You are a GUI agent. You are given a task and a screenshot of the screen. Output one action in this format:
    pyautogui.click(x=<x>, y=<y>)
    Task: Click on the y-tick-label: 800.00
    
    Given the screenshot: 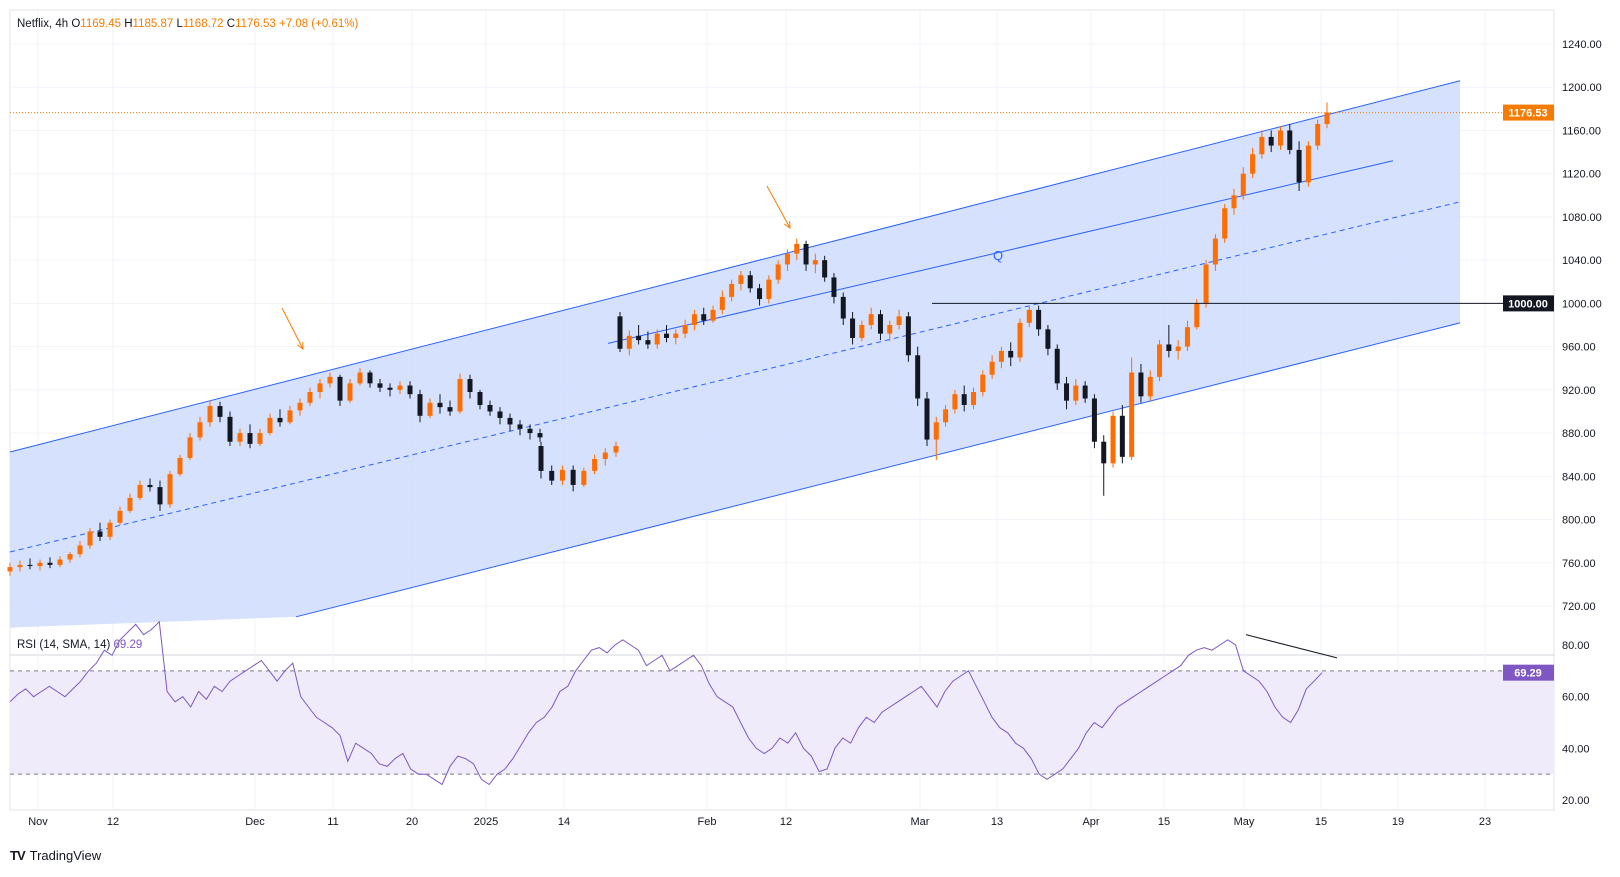 What is the action you would take?
    pyautogui.click(x=1579, y=521)
    